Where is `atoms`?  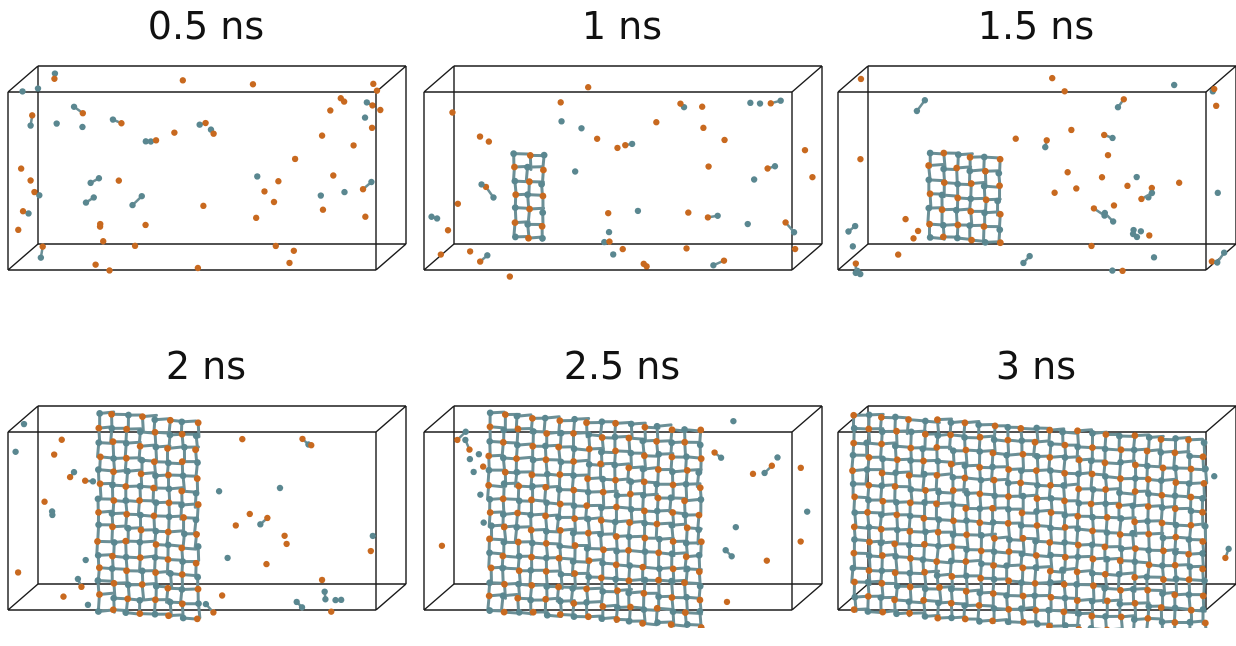 atoms is located at coordinates (1036, 176).